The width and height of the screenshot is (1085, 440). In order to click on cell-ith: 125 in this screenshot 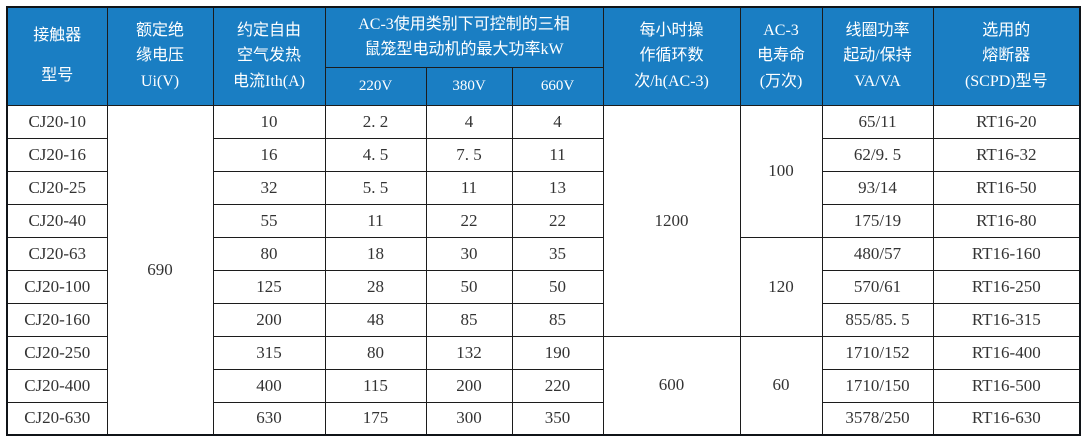, I will do `click(269, 286)`.